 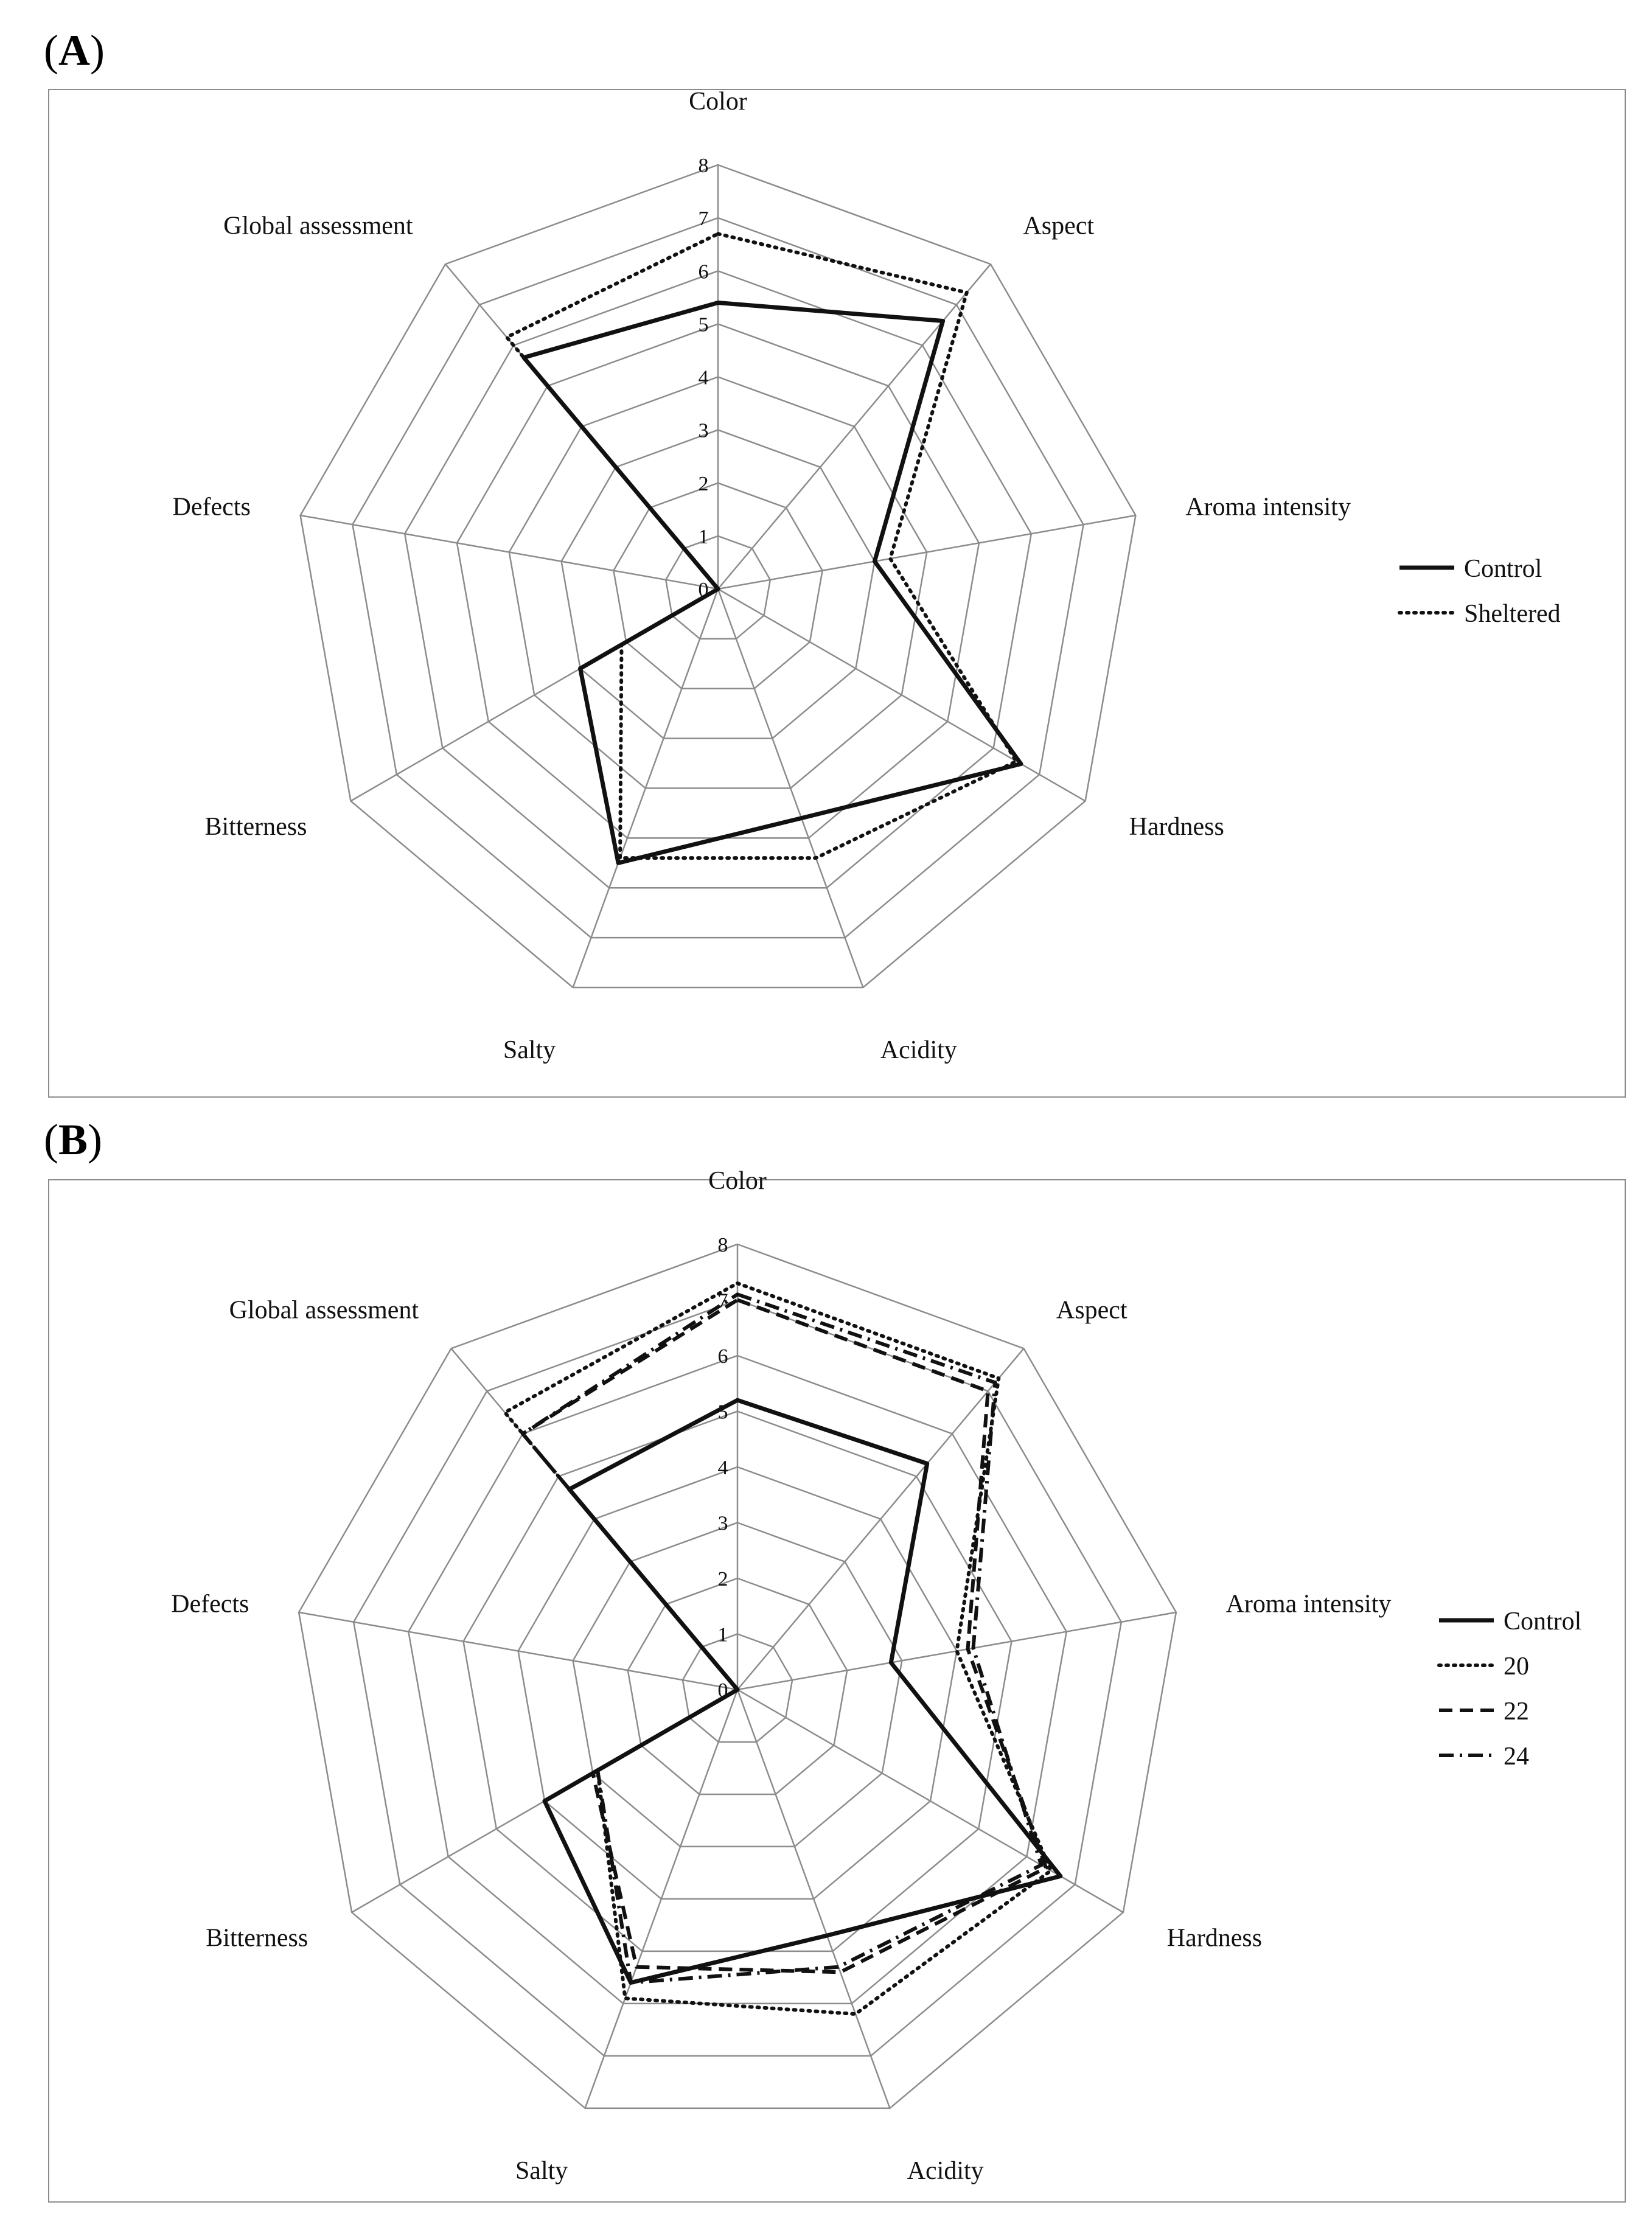 What do you see at coordinates (704, 324) in the screenshot?
I see `tick-label: 5` at bounding box center [704, 324].